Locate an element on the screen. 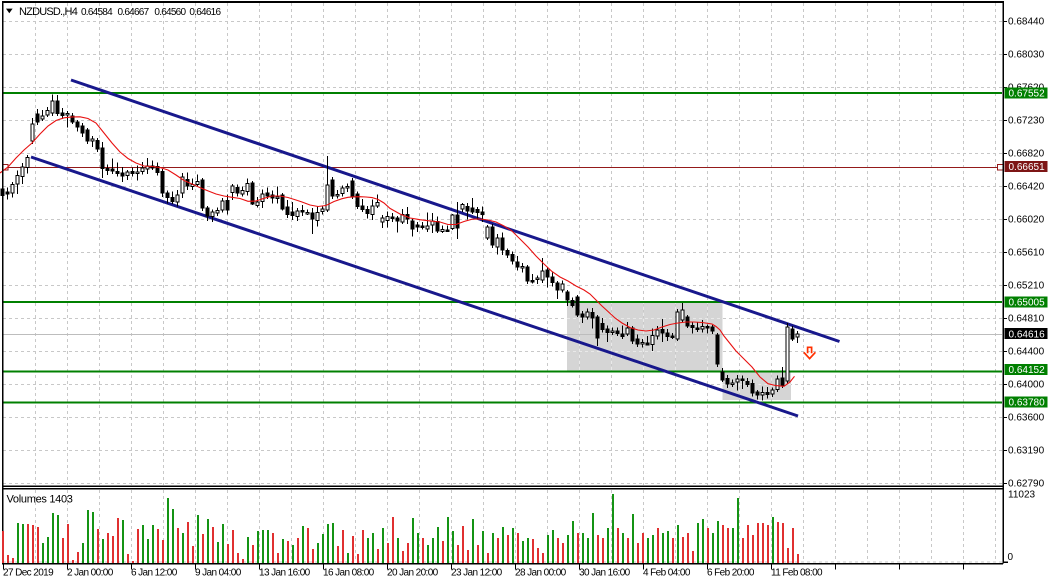 This screenshot has width=1049, height=584. svg-text: 0.62790 is located at coordinates (1026, 484).